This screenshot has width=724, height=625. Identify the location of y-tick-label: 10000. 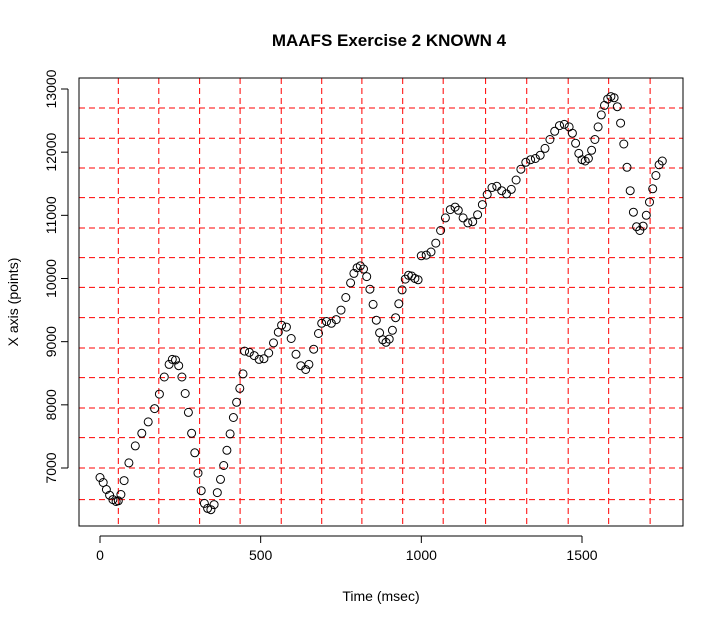
(51, 278).